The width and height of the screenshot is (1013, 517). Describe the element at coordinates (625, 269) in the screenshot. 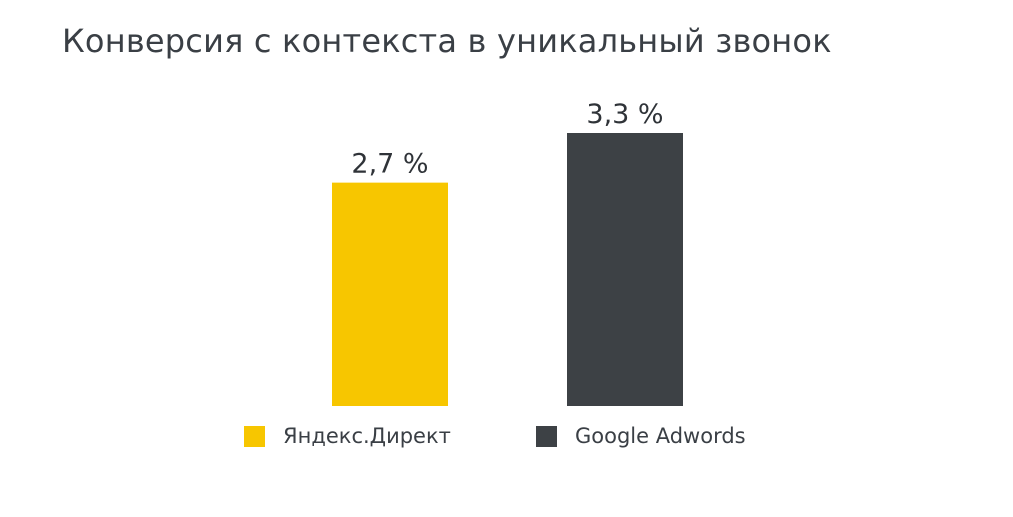

I see `bar-google` at that location.